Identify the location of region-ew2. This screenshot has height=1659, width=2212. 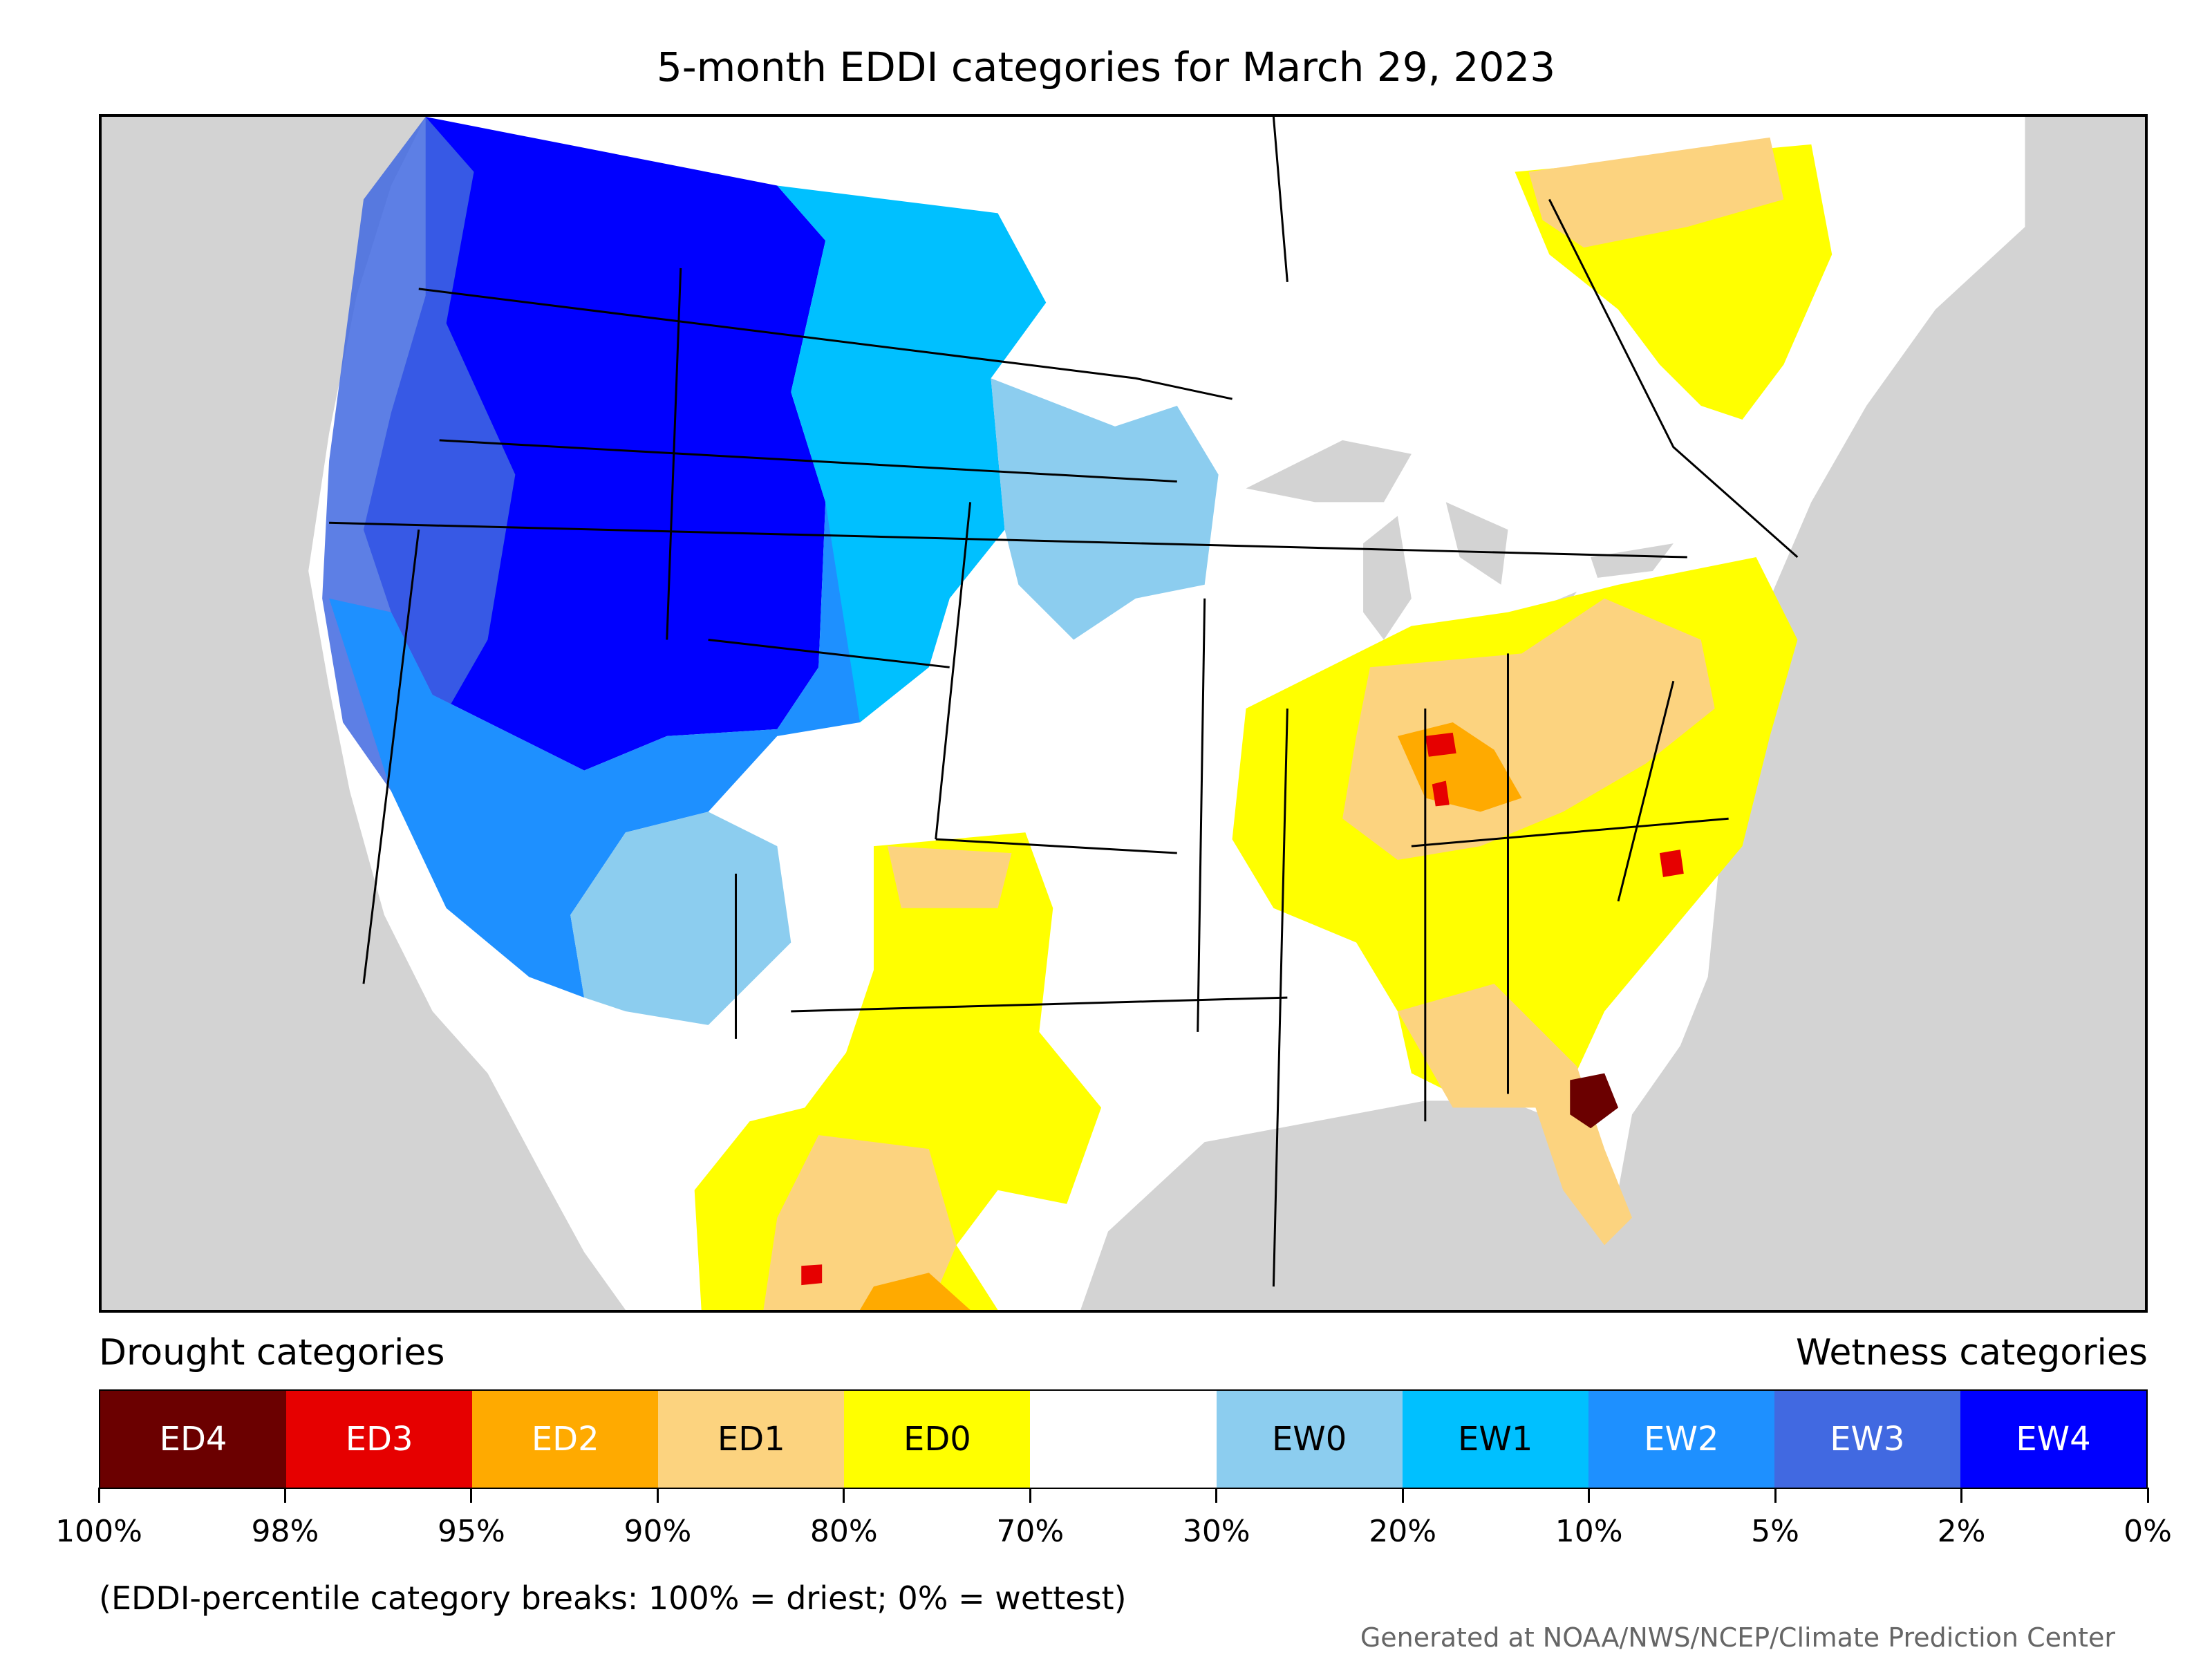
(639, 750).